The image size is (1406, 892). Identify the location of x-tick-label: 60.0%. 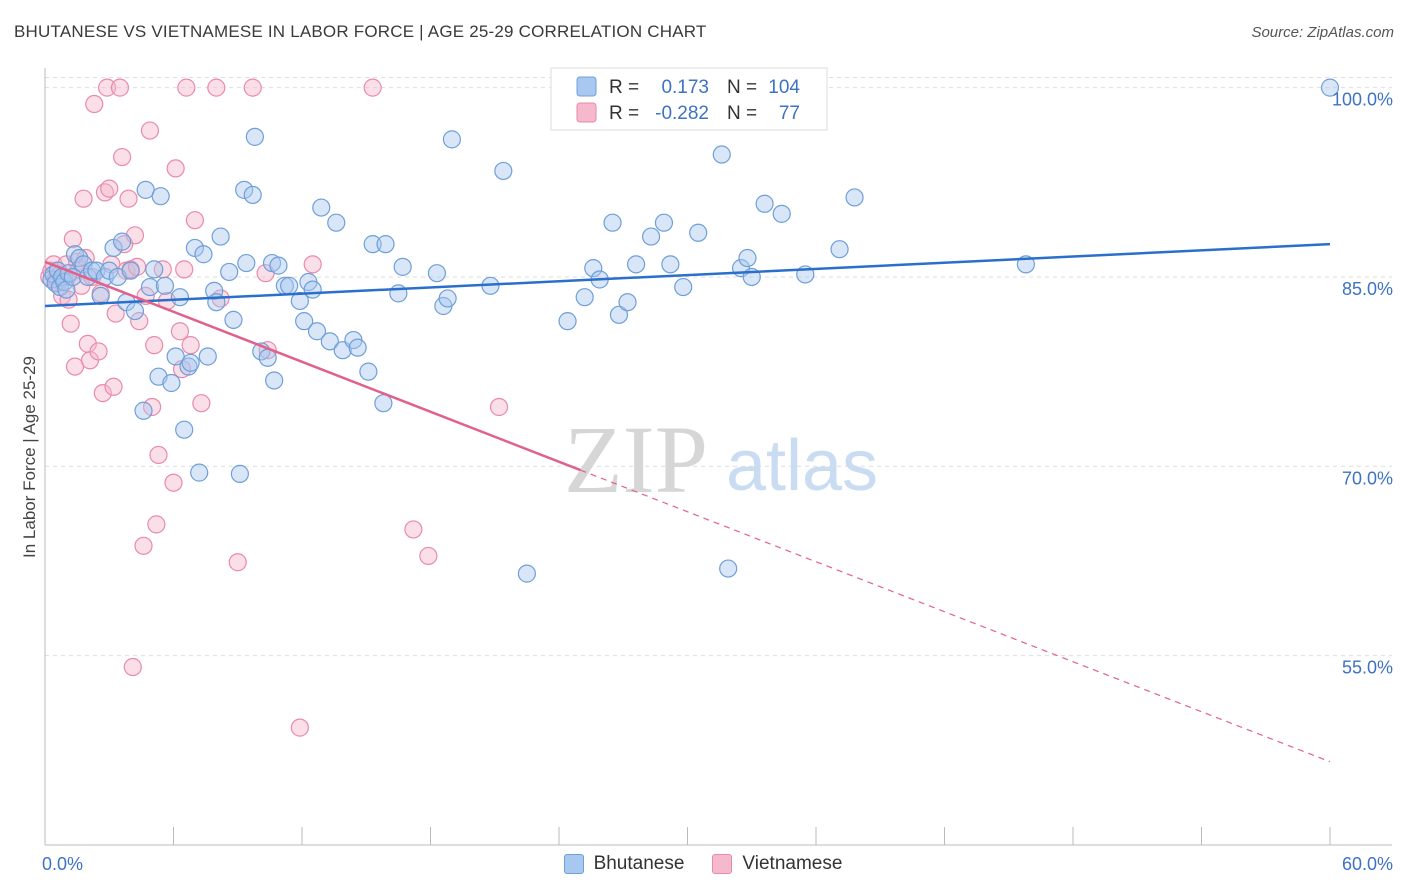
(1367, 864).